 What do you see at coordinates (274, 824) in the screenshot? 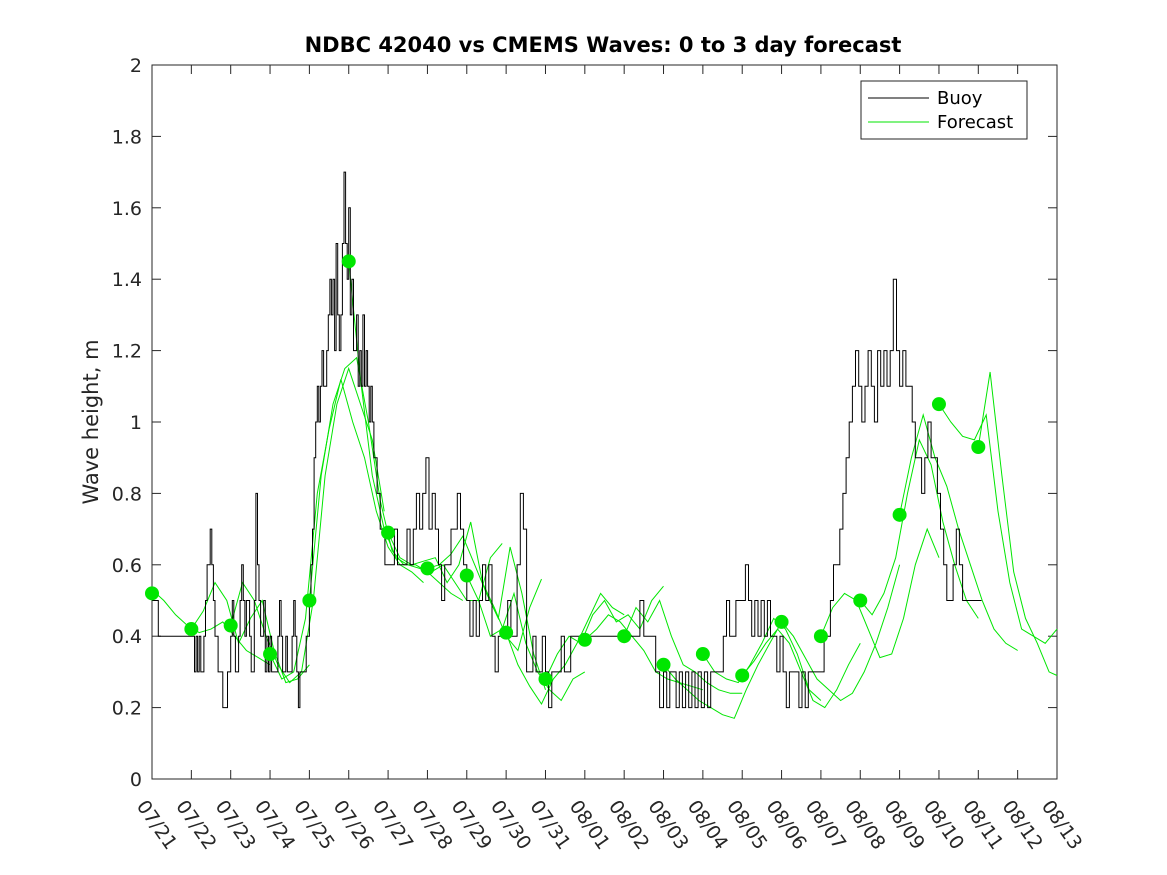
I see `x-tick-label: 07/24` at bounding box center [274, 824].